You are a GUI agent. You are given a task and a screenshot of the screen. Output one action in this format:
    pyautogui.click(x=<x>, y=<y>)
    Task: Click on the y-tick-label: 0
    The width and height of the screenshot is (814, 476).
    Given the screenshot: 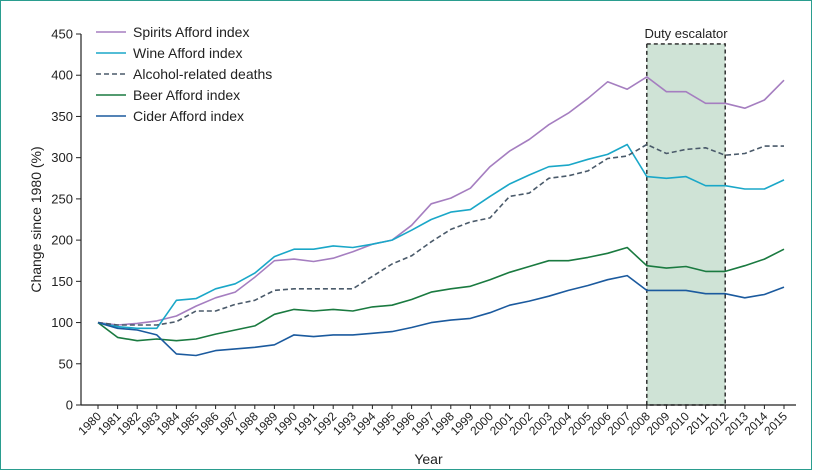 What is the action you would take?
    pyautogui.click(x=69, y=405)
    